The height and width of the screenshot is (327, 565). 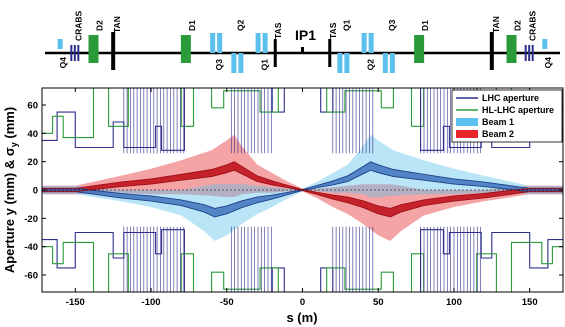 What do you see at coordinates (454, 302) in the screenshot?
I see `x-tick-label: 100` at bounding box center [454, 302].